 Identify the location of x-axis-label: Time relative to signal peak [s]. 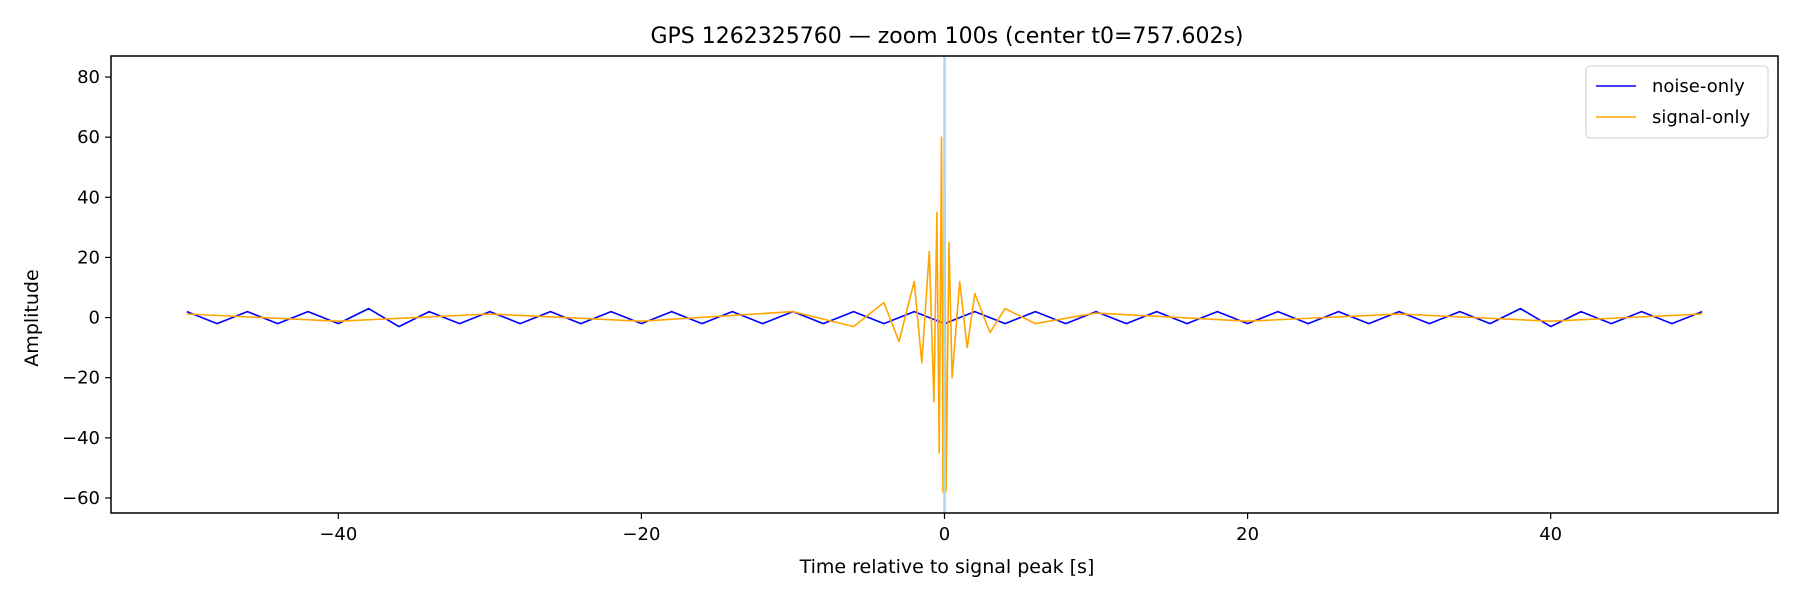
(947, 567).